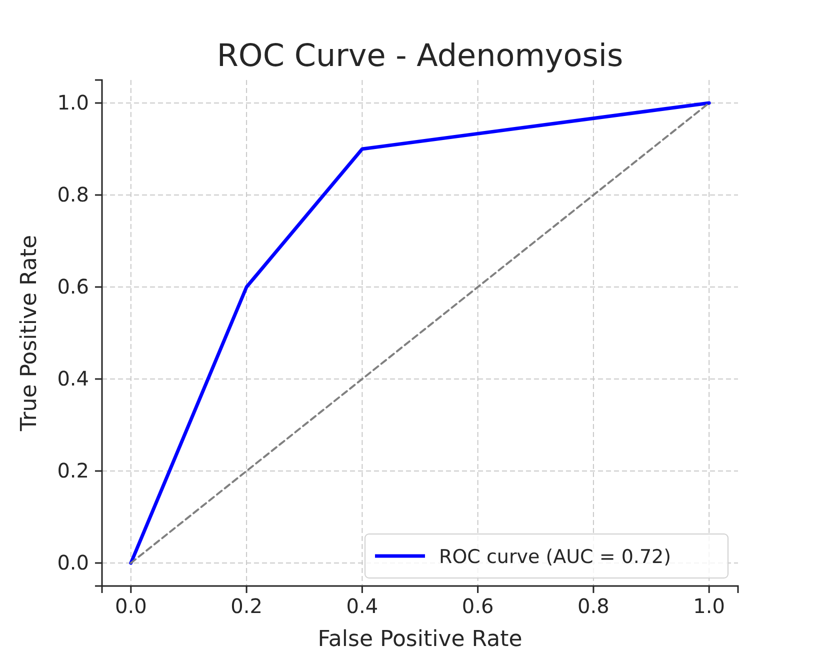 This screenshot has width=819, height=656. What do you see at coordinates (73, 286) in the screenshot?
I see `y-tick-label: 0.6` at bounding box center [73, 286].